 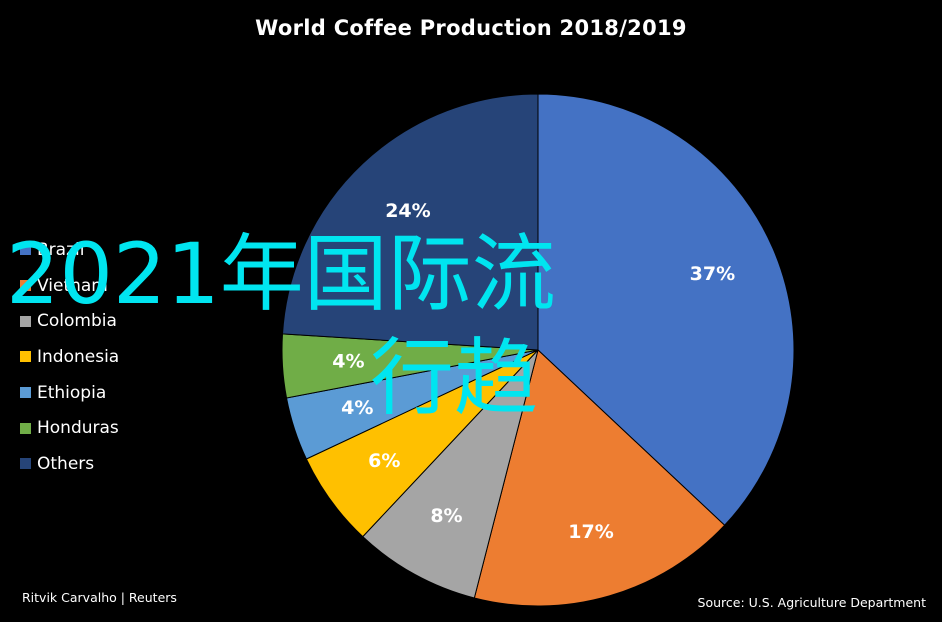 What do you see at coordinates (78, 356) in the screenshot?
I see `legend-label: Indonesia` at bounding box center [78, 356].